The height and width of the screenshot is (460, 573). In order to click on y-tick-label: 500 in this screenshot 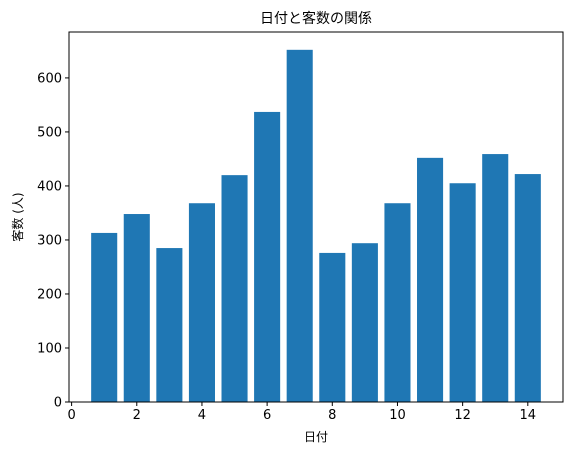, I will do `click(49, 132)`.